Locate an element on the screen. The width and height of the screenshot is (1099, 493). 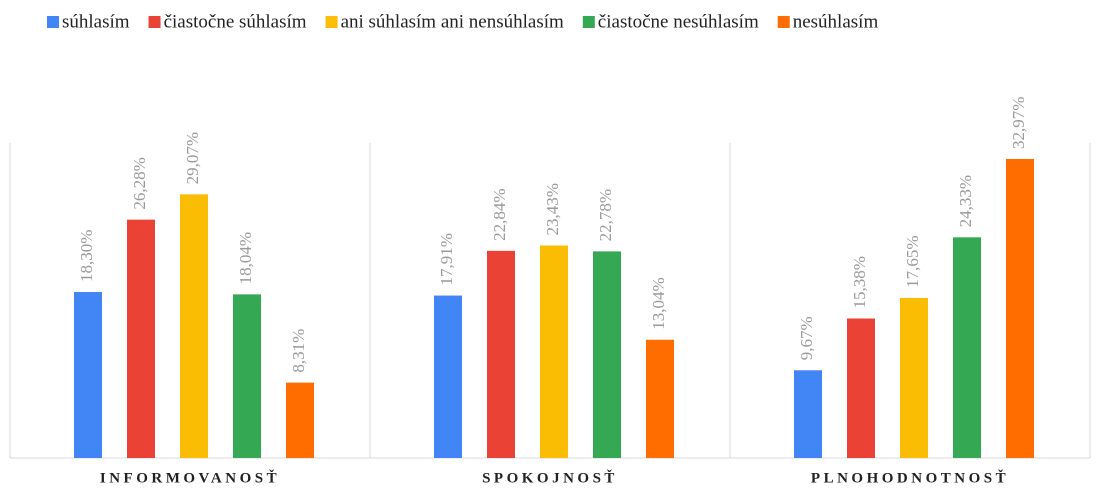
value-label: 22,78% is located at coordinates (605, 215).